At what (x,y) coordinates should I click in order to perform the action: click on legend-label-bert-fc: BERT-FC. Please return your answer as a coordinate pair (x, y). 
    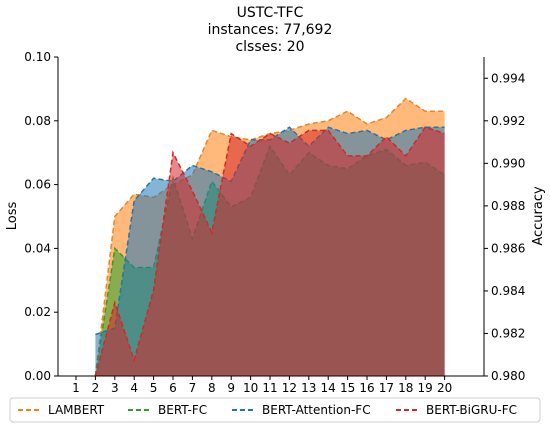
    Looking at the image, I should click on (182, 410).